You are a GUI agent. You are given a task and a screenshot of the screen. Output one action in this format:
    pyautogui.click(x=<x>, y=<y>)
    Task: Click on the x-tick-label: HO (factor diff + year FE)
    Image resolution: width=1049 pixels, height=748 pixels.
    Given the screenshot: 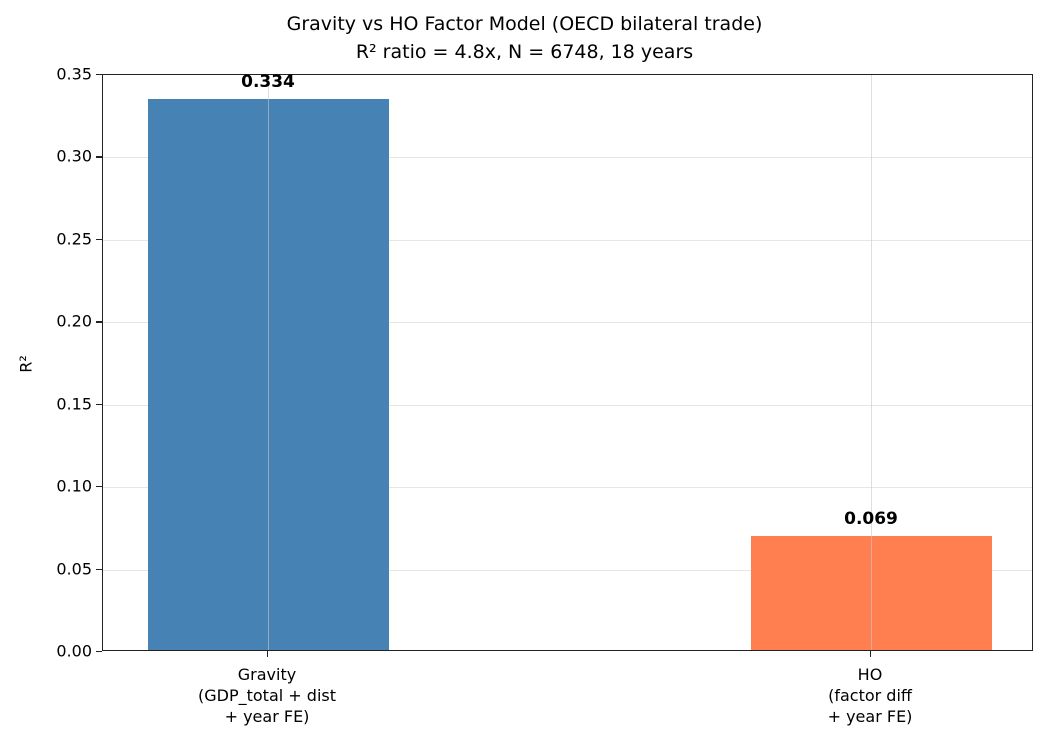 What is the action you would take?
    pyautogui.click(x=870, y=695)
    